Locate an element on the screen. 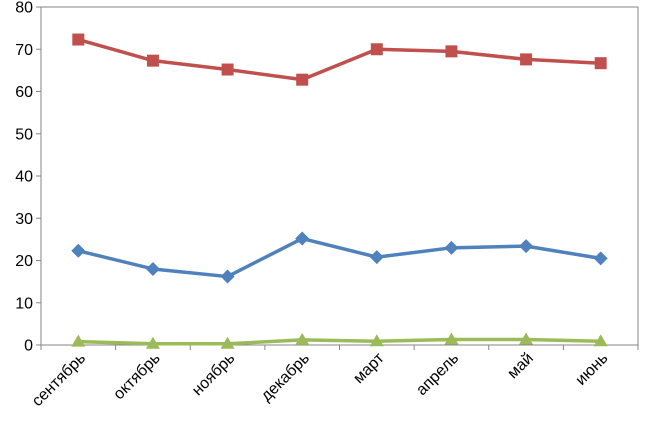  series-triangle is located at coordinates (339, 340).